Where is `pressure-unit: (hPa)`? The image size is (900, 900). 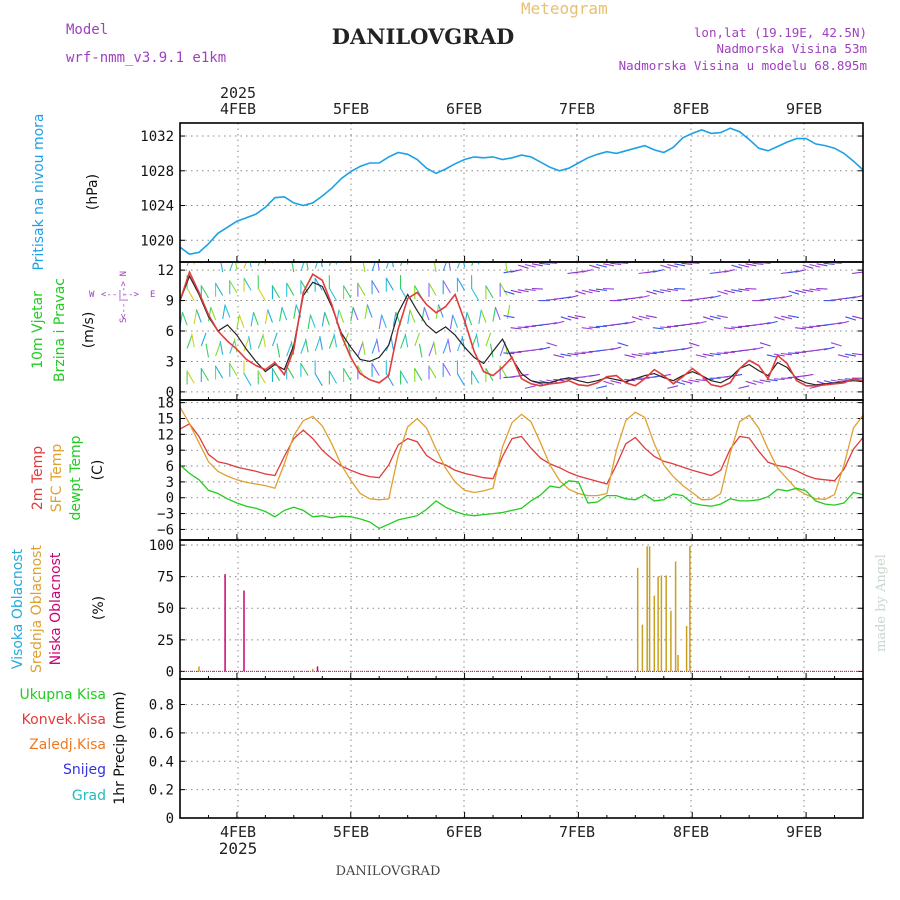
pressure-unit: (hPa) is located at coordinates (93, 192).